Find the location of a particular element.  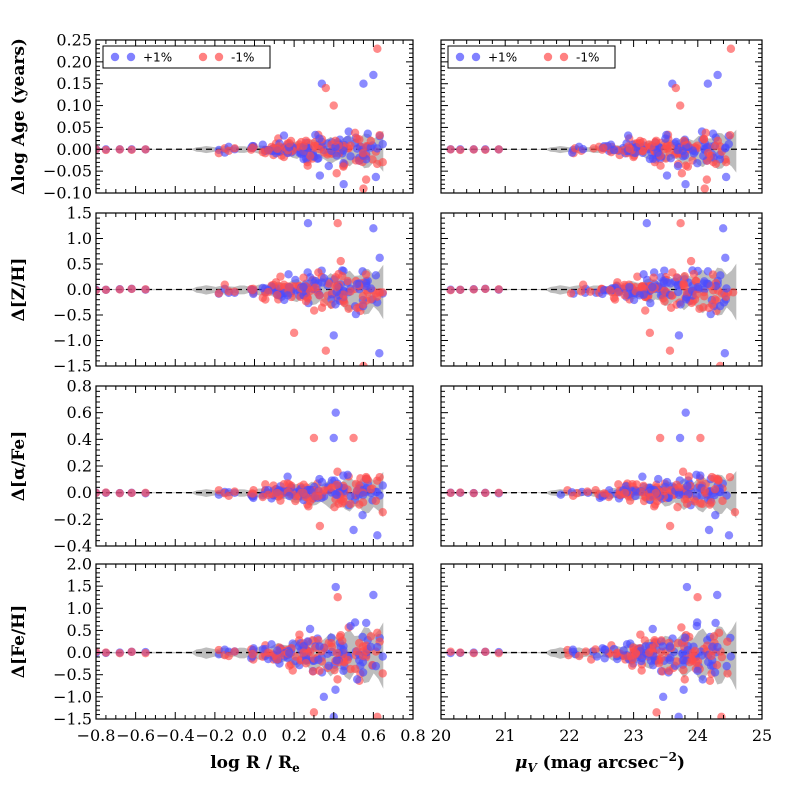

x-tick-label: 25 is located at coordinates (762, 735).